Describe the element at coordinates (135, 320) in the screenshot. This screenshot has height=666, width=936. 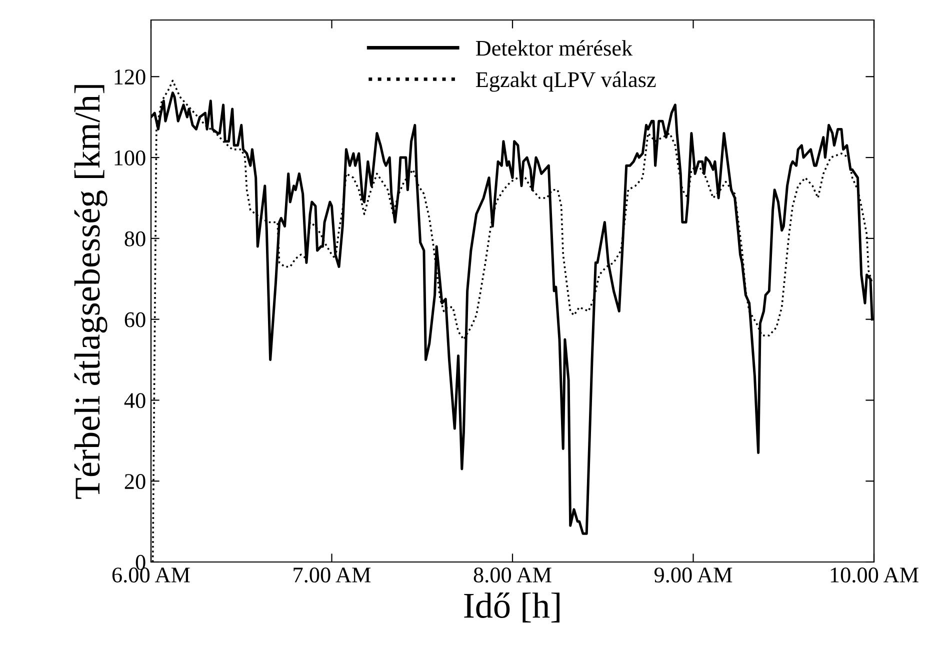
I see `y-tick-label: 60` at that location.